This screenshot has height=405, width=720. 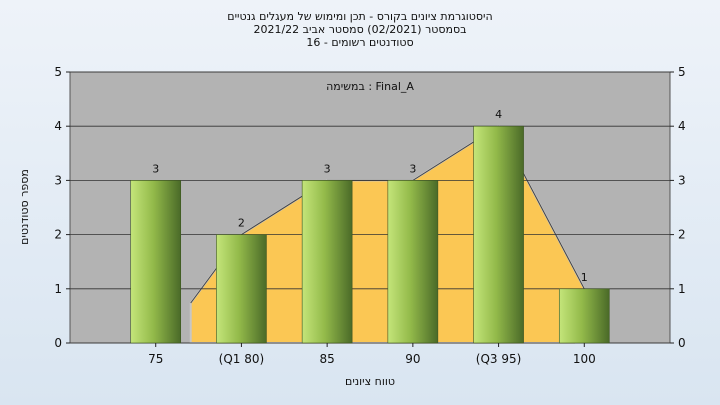 I want to click on y-tick-label-left: 2, so click(x=58, y=235).